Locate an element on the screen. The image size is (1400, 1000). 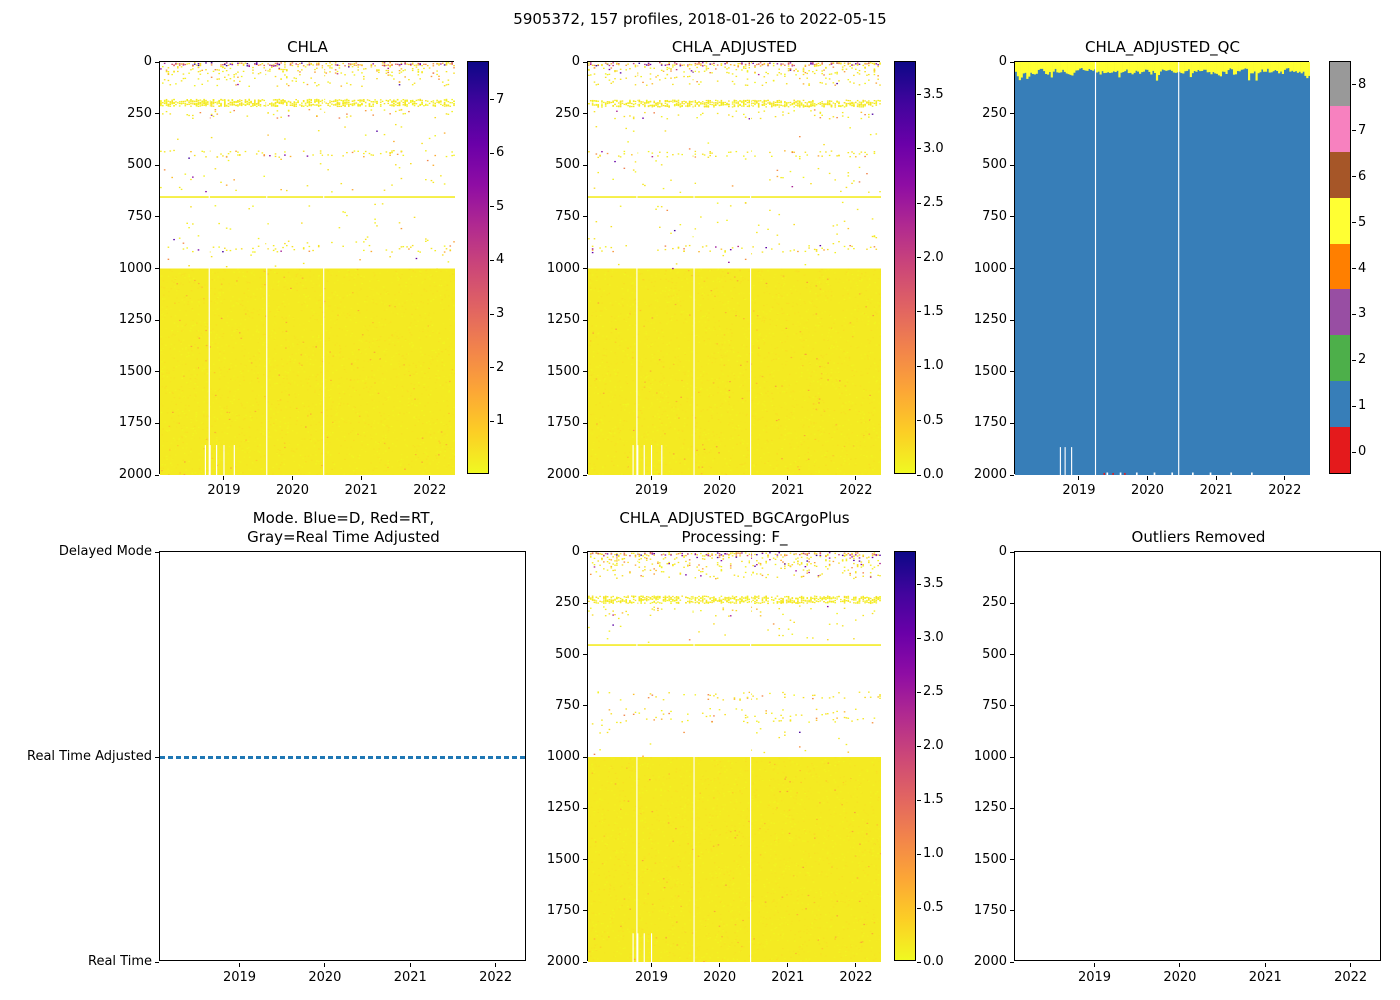
plot-area-chla is located at coordinates (307, 268).